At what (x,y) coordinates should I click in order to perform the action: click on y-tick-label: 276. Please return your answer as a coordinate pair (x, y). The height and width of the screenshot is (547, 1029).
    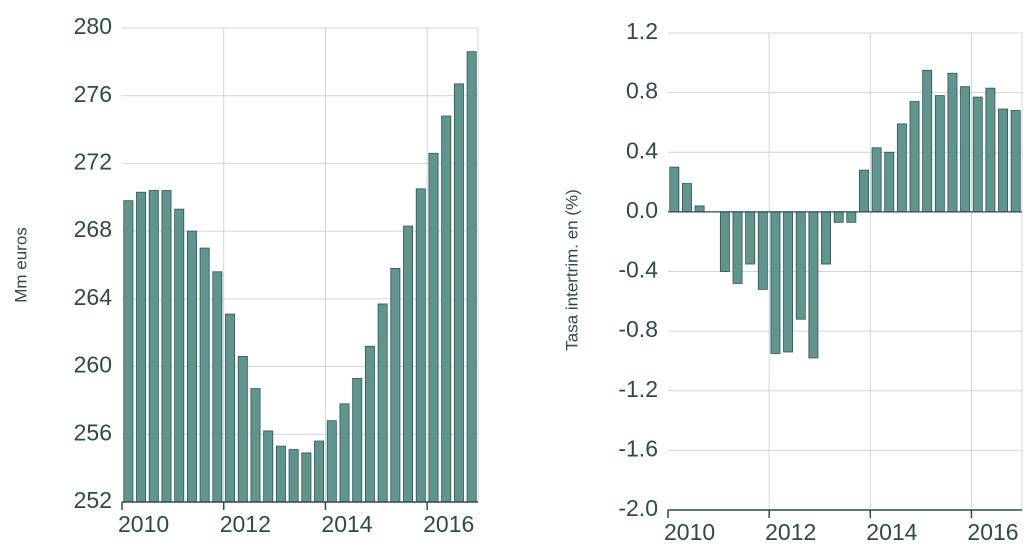
    Looking at the image, I should click on (93, 94).